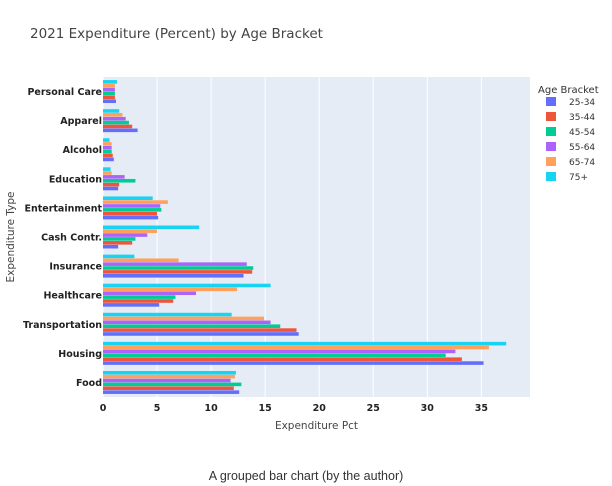 Image resolution: width=612 pixels, height=486 pixels. I want to click on category-label: Apparel, so click(81, 121).